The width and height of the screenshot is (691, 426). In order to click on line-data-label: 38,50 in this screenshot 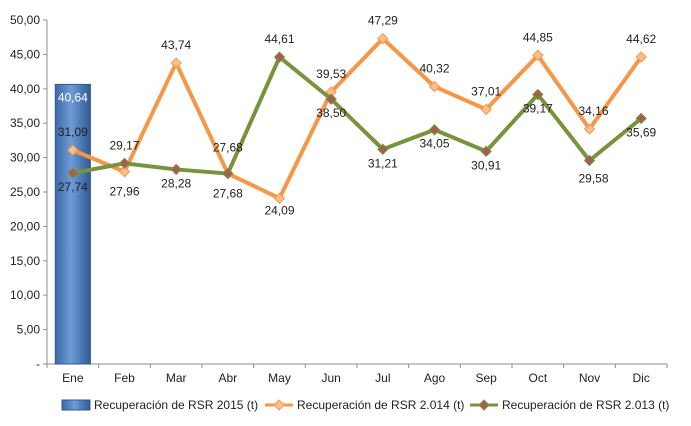, I will do `click(331, 113)`.